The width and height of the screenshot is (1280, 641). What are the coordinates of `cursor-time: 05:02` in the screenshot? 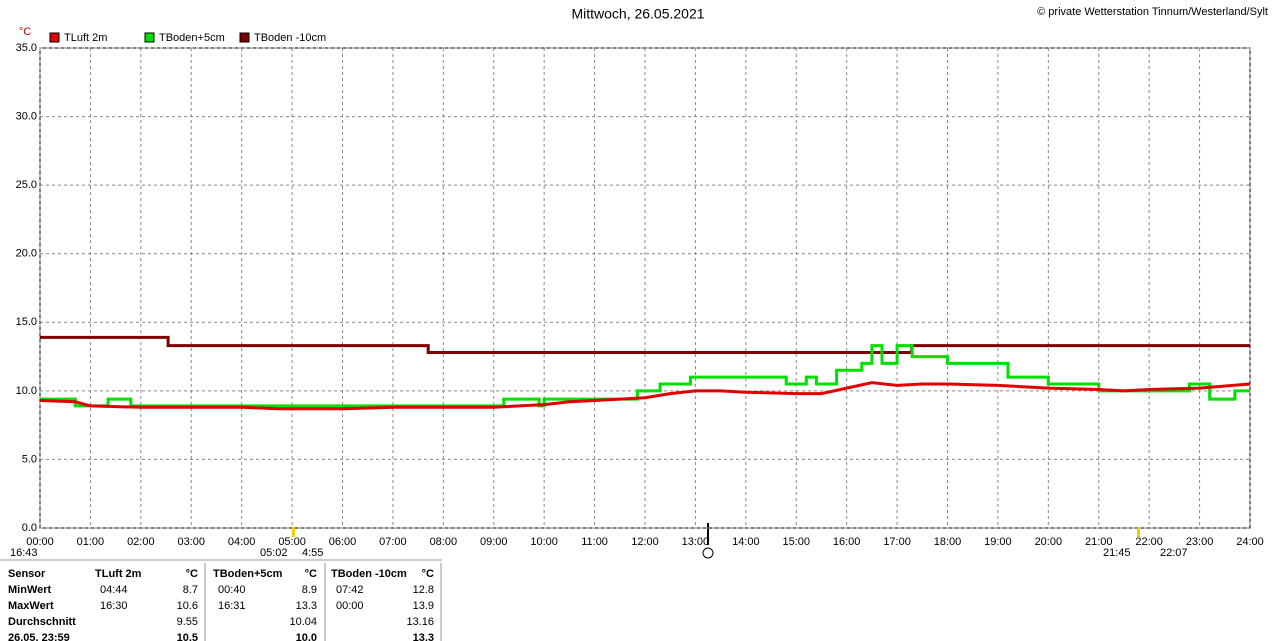 It's located at (274, 553).